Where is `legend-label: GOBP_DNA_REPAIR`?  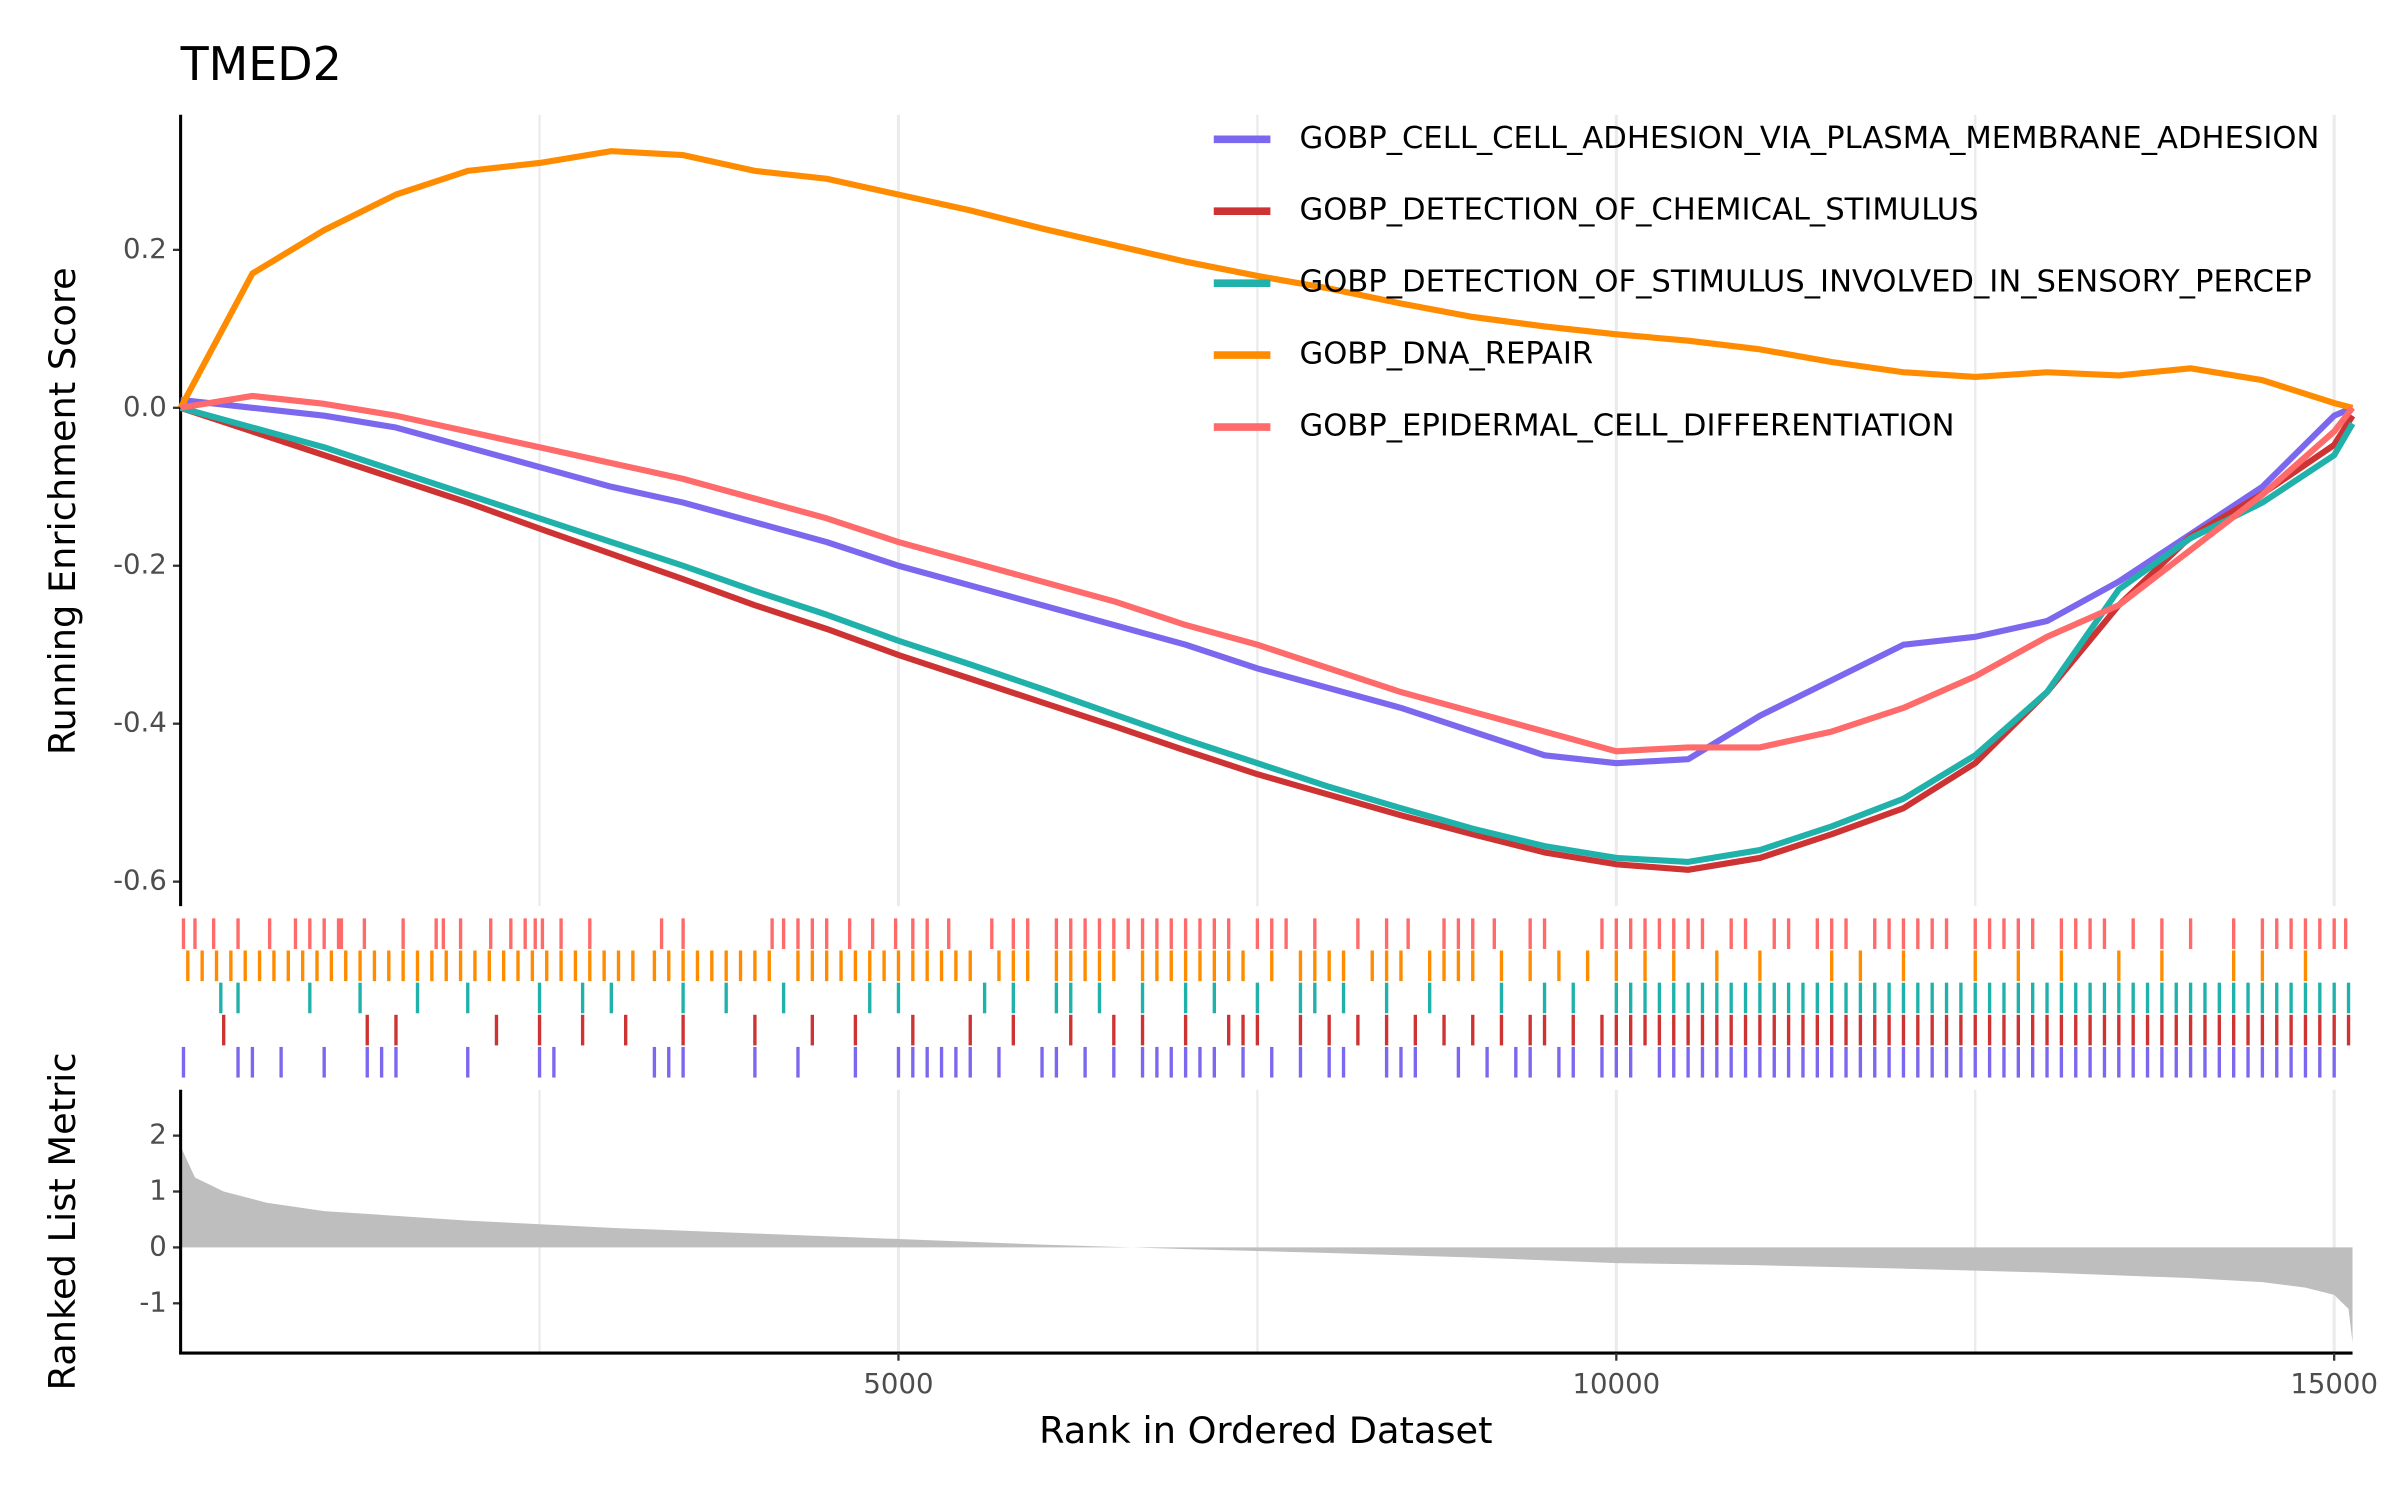
legend-label: GOBP_DNA_REPAIR is located at coordinates (1446, 354).